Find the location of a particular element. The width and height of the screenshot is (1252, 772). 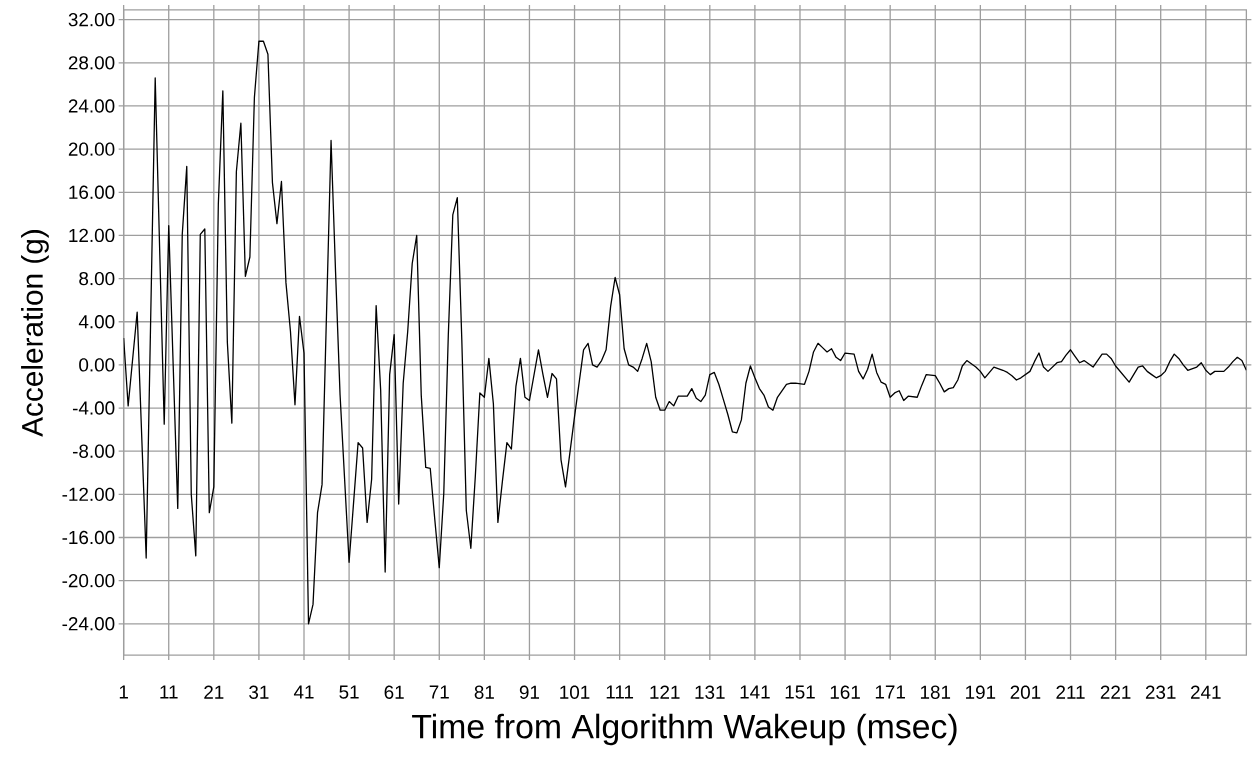

y-tick-label: -24.00 is located at coordinates (88, 624).